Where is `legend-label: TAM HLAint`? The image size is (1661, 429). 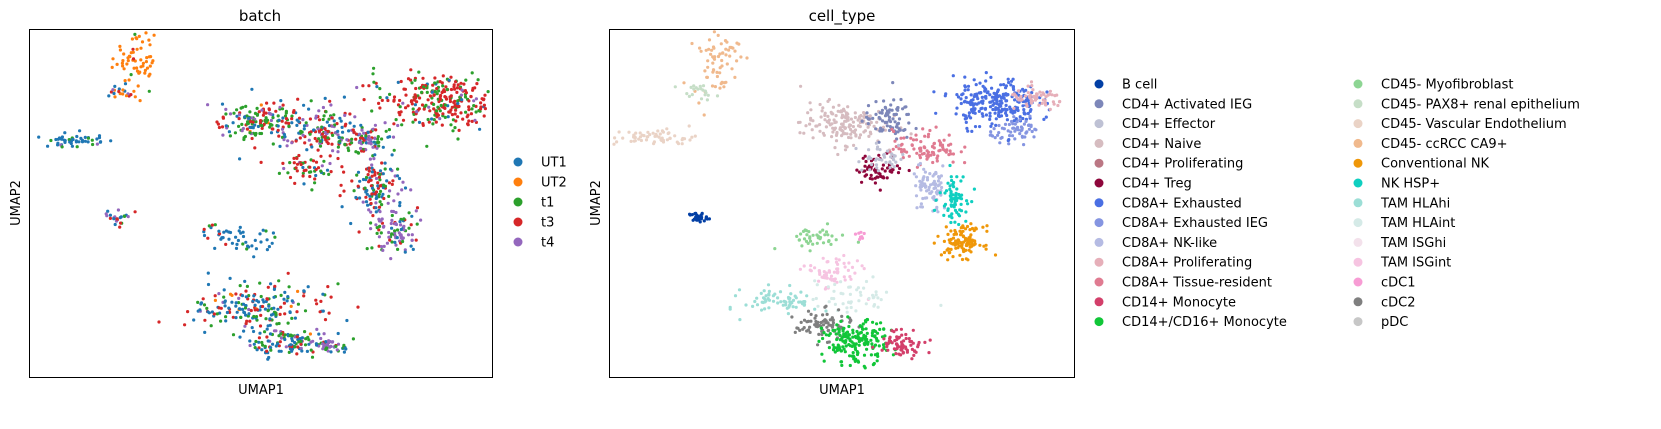 legend-label: TAM HLAint is located at coordinates (1417, 223).